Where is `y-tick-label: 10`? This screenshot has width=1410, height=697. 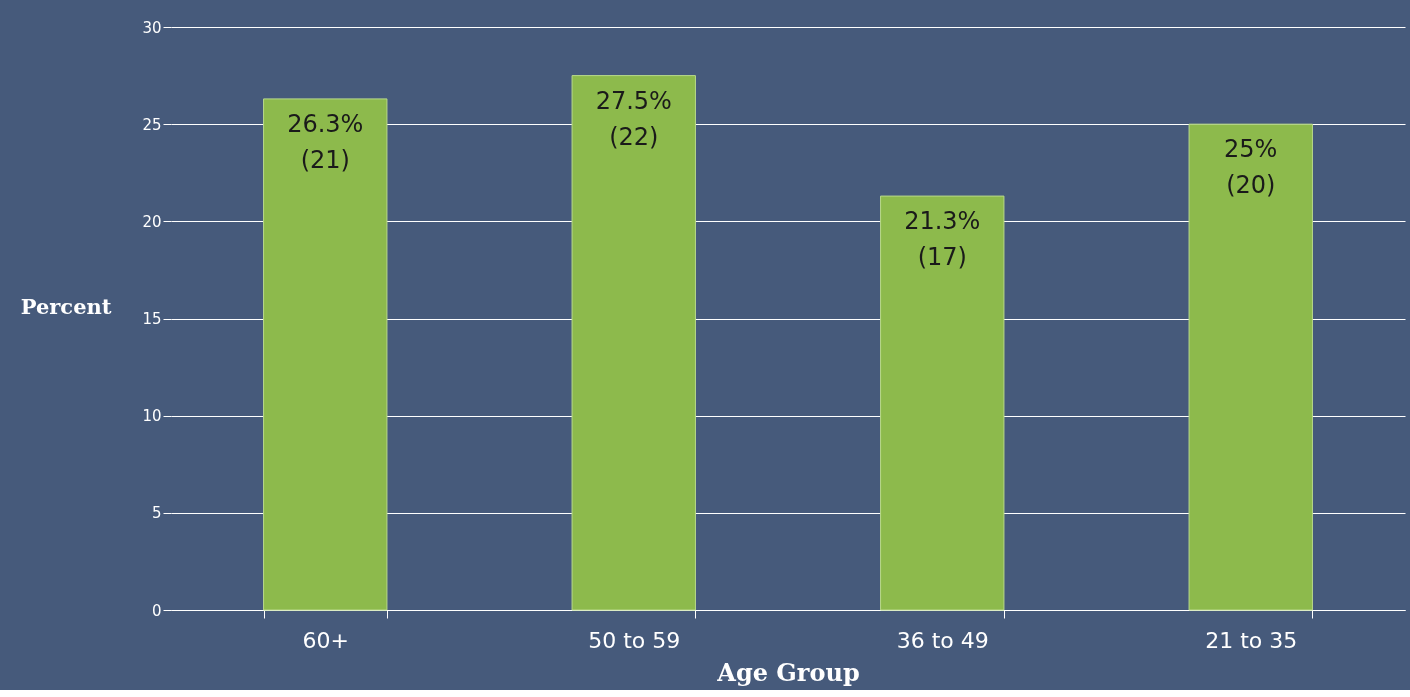 y-tick-label: 10 is located at coordinates (152, 416).